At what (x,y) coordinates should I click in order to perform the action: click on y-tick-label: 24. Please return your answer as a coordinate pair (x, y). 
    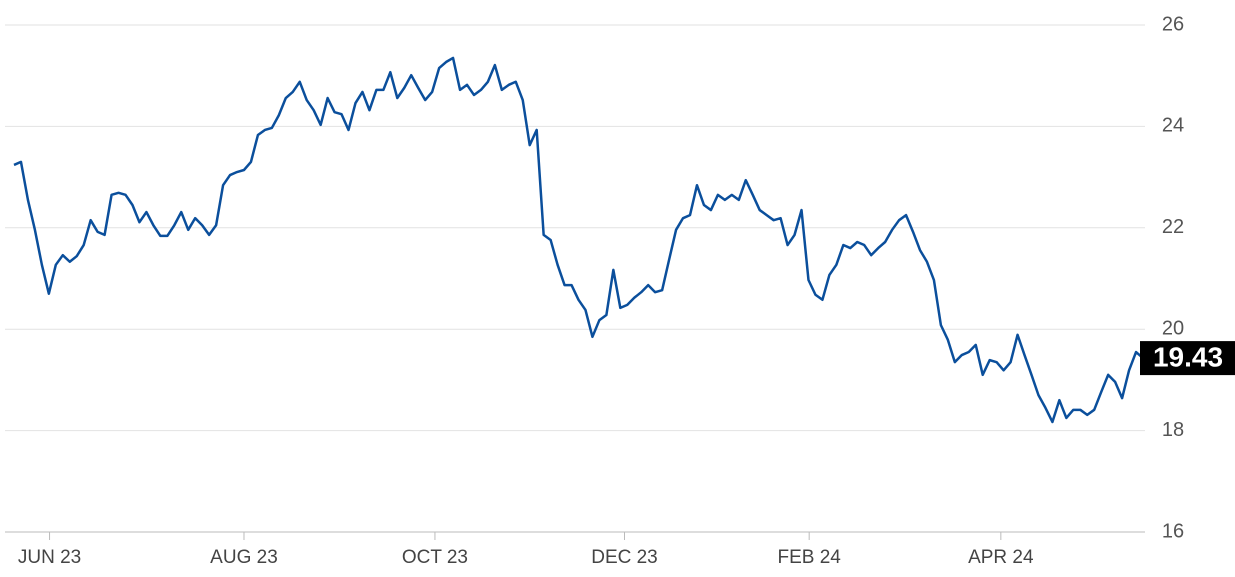
    Looking at the image, I should click on (1173, 126).